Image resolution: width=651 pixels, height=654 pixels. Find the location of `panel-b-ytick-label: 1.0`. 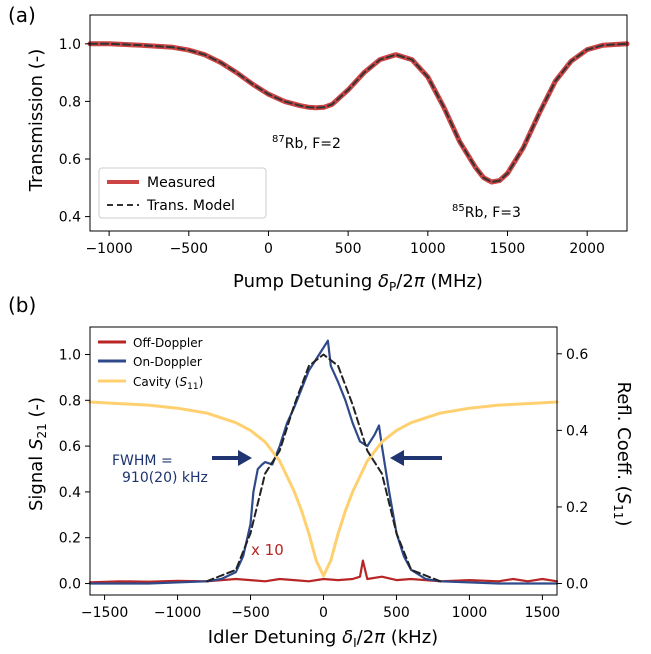

panel-b-ytick-label: 1.0 is located at coordinates (70, 355).